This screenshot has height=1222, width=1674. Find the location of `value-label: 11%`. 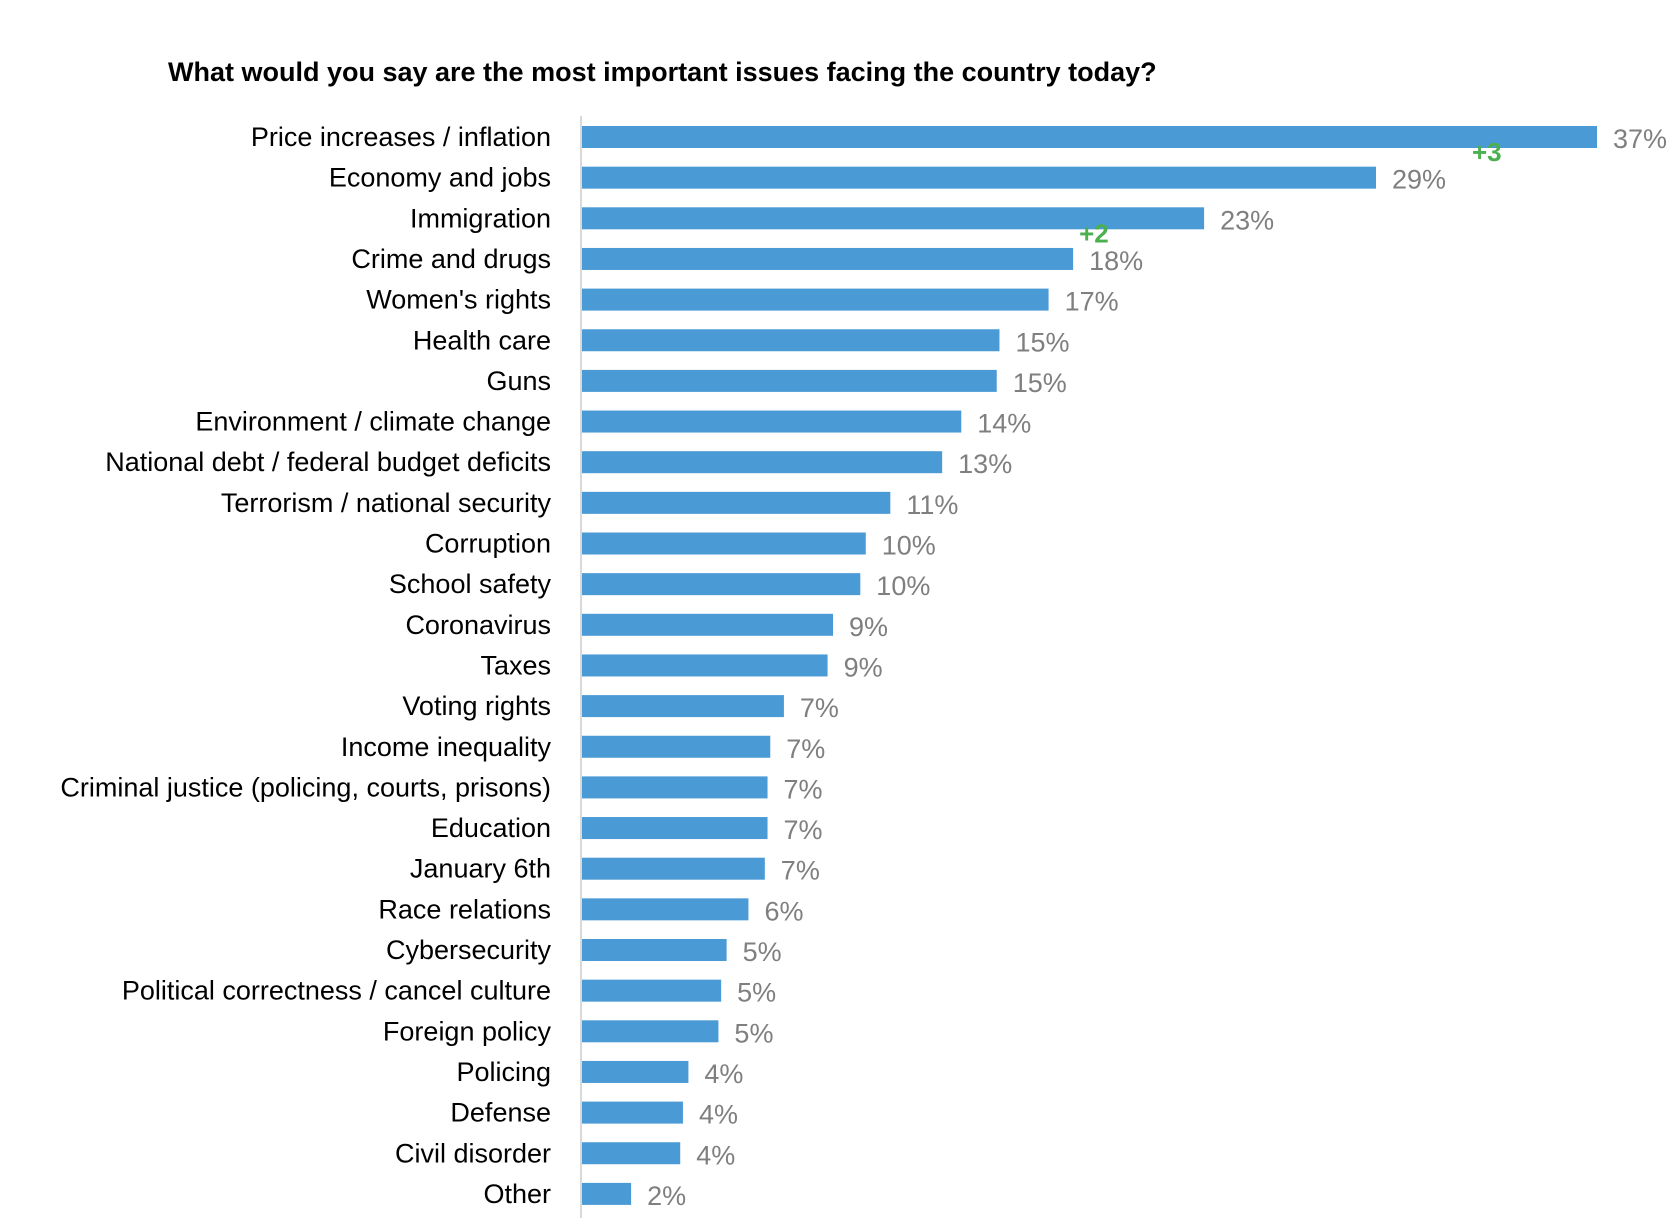

value-label: 11% is located at coordinates (932, 505).